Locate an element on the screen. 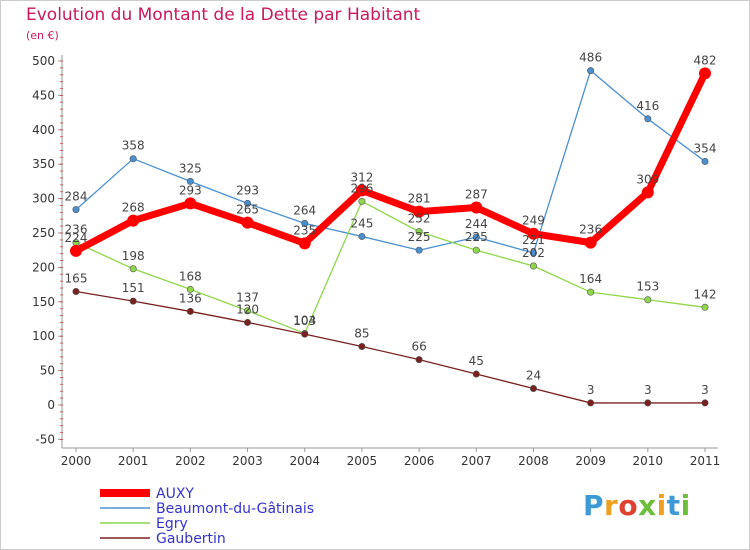 The width and height of the screenshot is (750, 550). x-tick-label: 2002 is located at coordinates (190, 461).